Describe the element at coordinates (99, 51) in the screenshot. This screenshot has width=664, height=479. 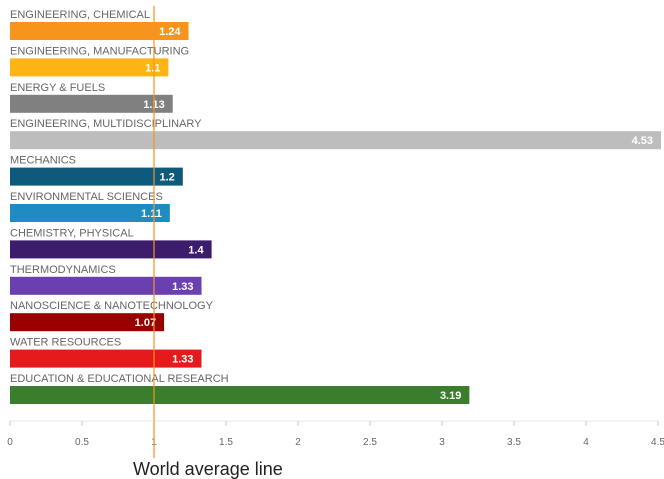
I see `category-label: ENGINEERING, MANUFACTURING` at that location.